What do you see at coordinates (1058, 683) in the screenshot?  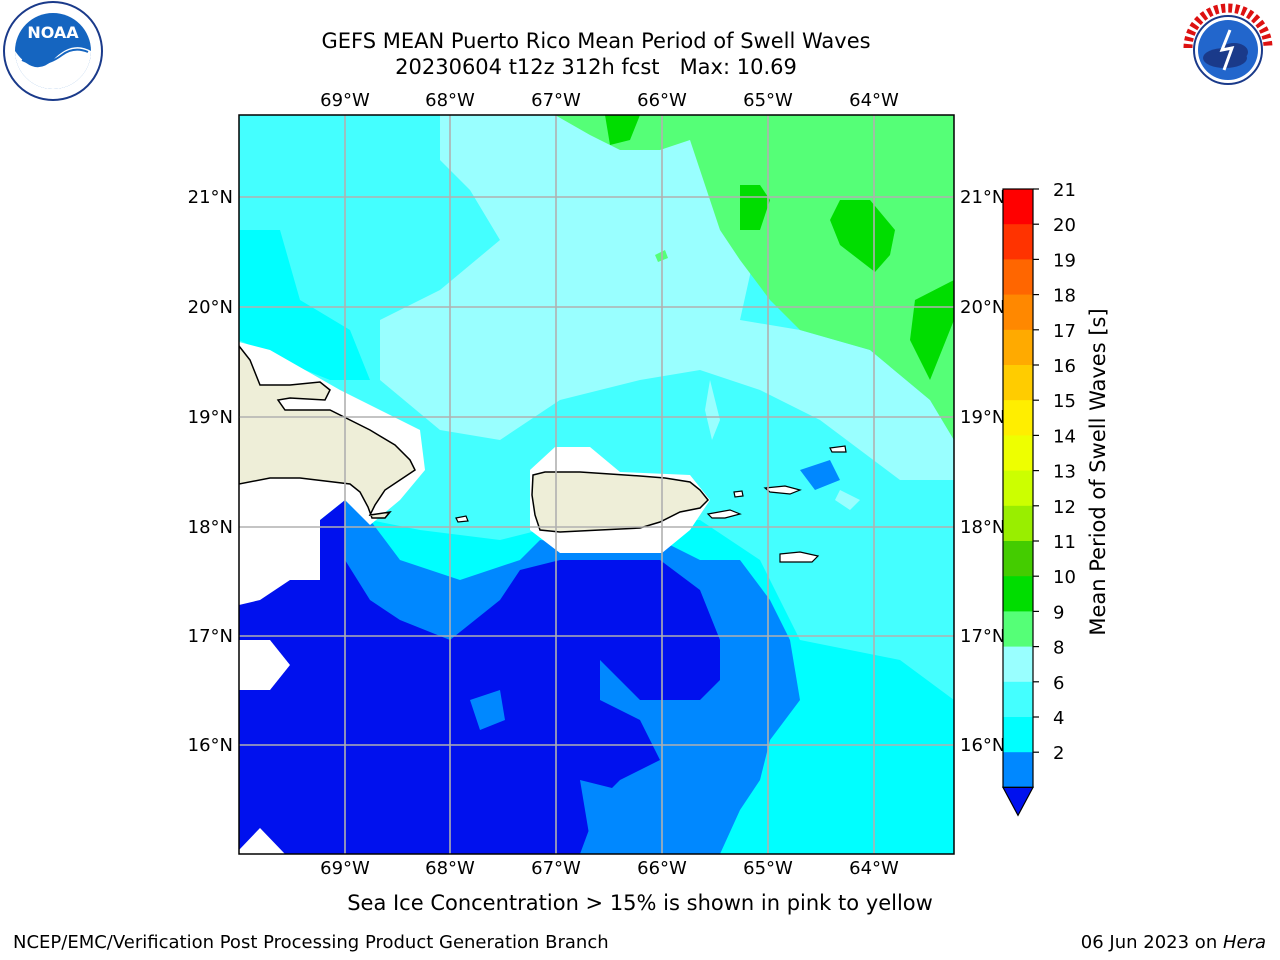 I see `colorbar-tick-label: 6` at bounding box center [1058, 683].